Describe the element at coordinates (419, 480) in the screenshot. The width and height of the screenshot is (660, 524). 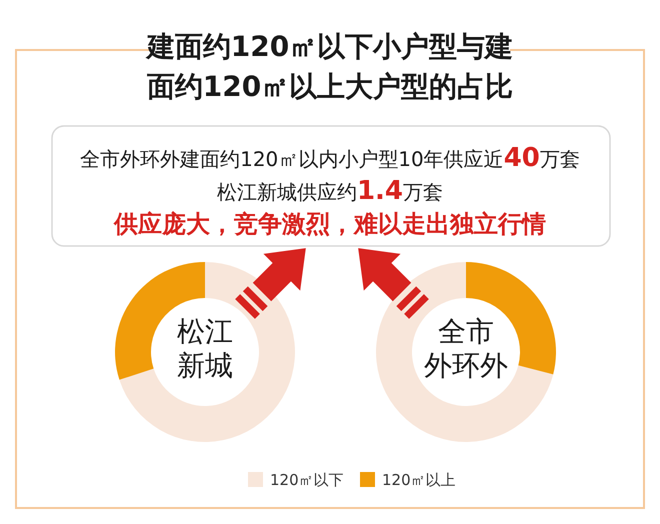
I see `legend-label: 120㎡以上` at that location.